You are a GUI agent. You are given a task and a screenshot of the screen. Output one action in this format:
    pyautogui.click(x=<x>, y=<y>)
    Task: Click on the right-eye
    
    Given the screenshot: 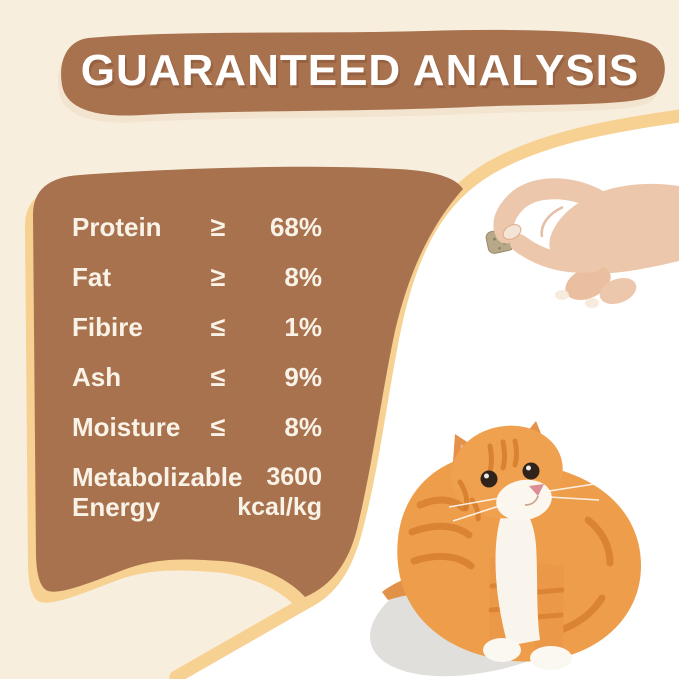 What is the action you would take?
    pyautogui.click(x=531, y=471)
    